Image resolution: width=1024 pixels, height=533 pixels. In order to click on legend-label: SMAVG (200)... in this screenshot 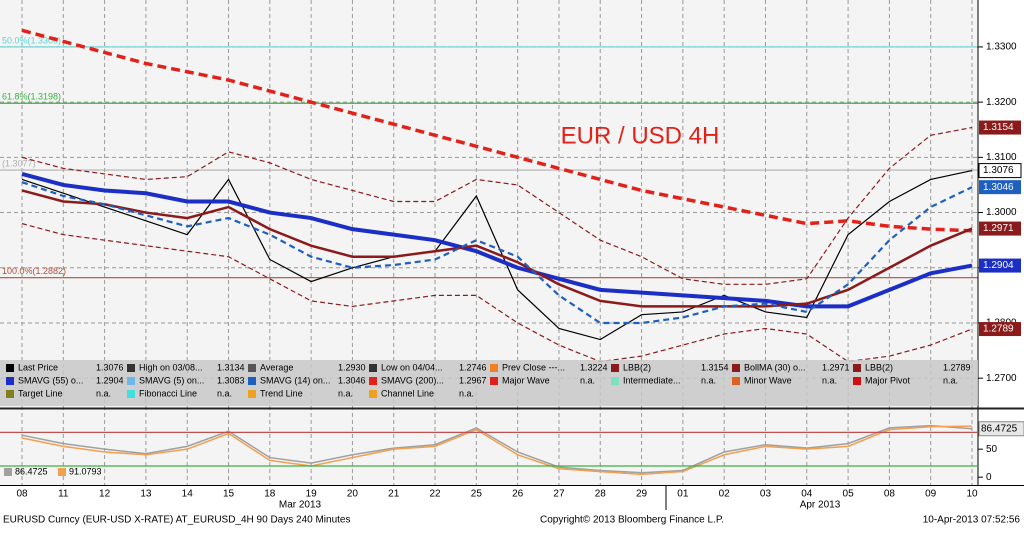, I will do `click(412, 380)`.